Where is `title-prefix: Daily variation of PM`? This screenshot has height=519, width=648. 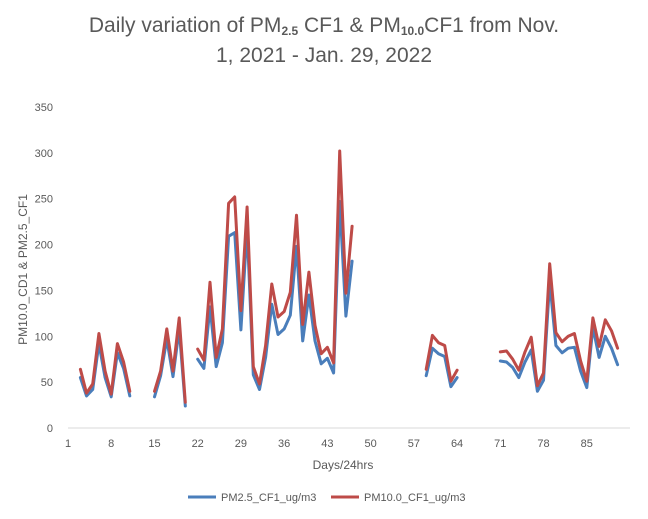
title-prefix: Daily variation of PM is located at coordinates (185, 25).